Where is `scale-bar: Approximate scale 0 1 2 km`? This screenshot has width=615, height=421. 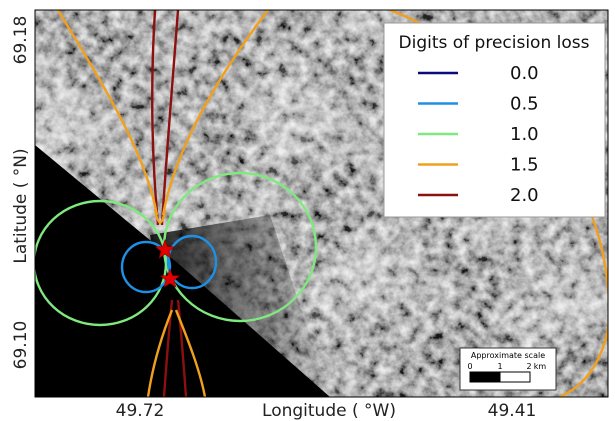
scale-bar: Approximate scale 0 1 2 km is located at coordinates (508, 369).